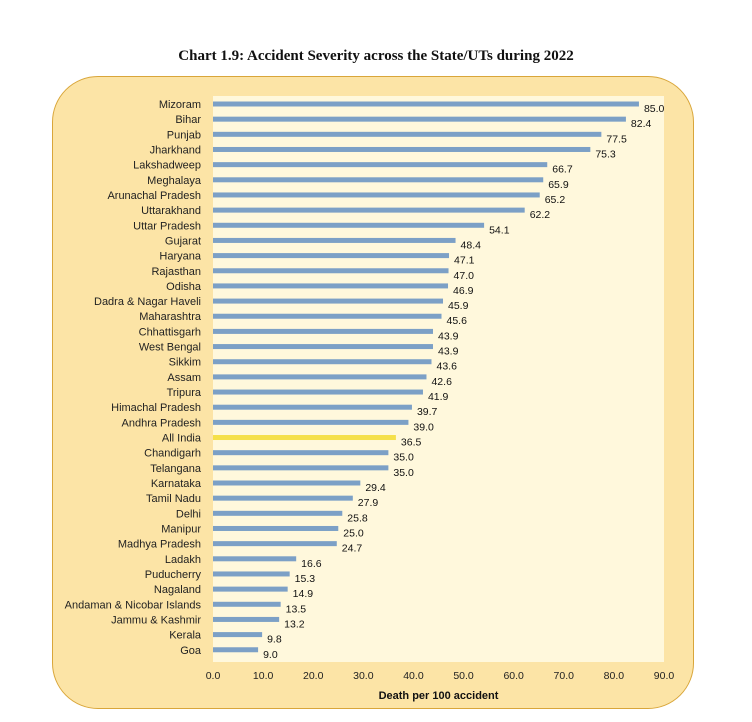  What do you see at coordinates (170, 348) in the screenshot?
I see `category-label: West Bengal` at bounding box center [170, 348].